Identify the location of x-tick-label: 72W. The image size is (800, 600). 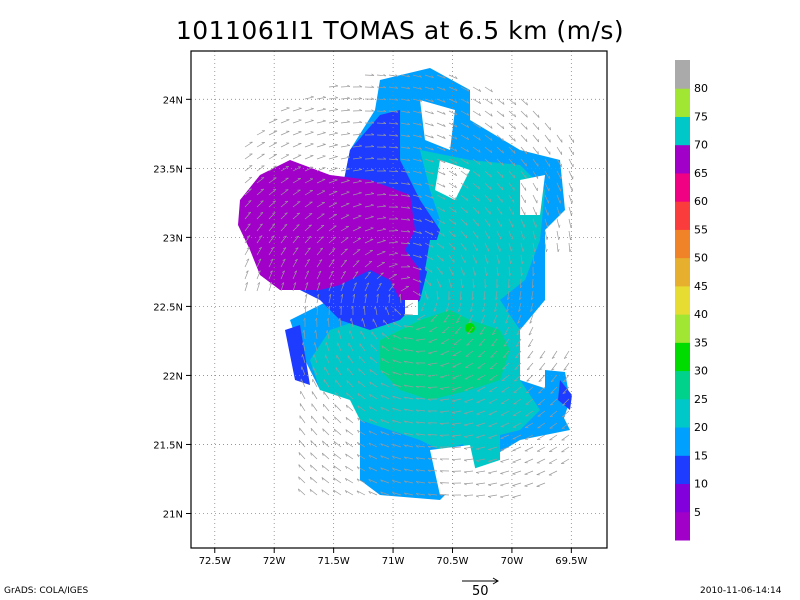
(274, 561).